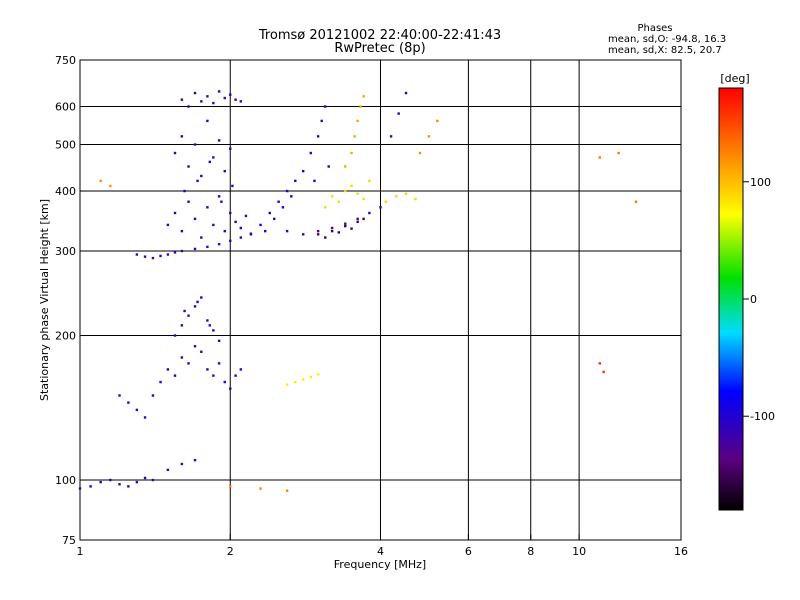 The width and height of the screenshot is (800, 600). Describe the element at coordinates (579, 551) in the screenshot. I see `x-tick-label: 10` at that location.